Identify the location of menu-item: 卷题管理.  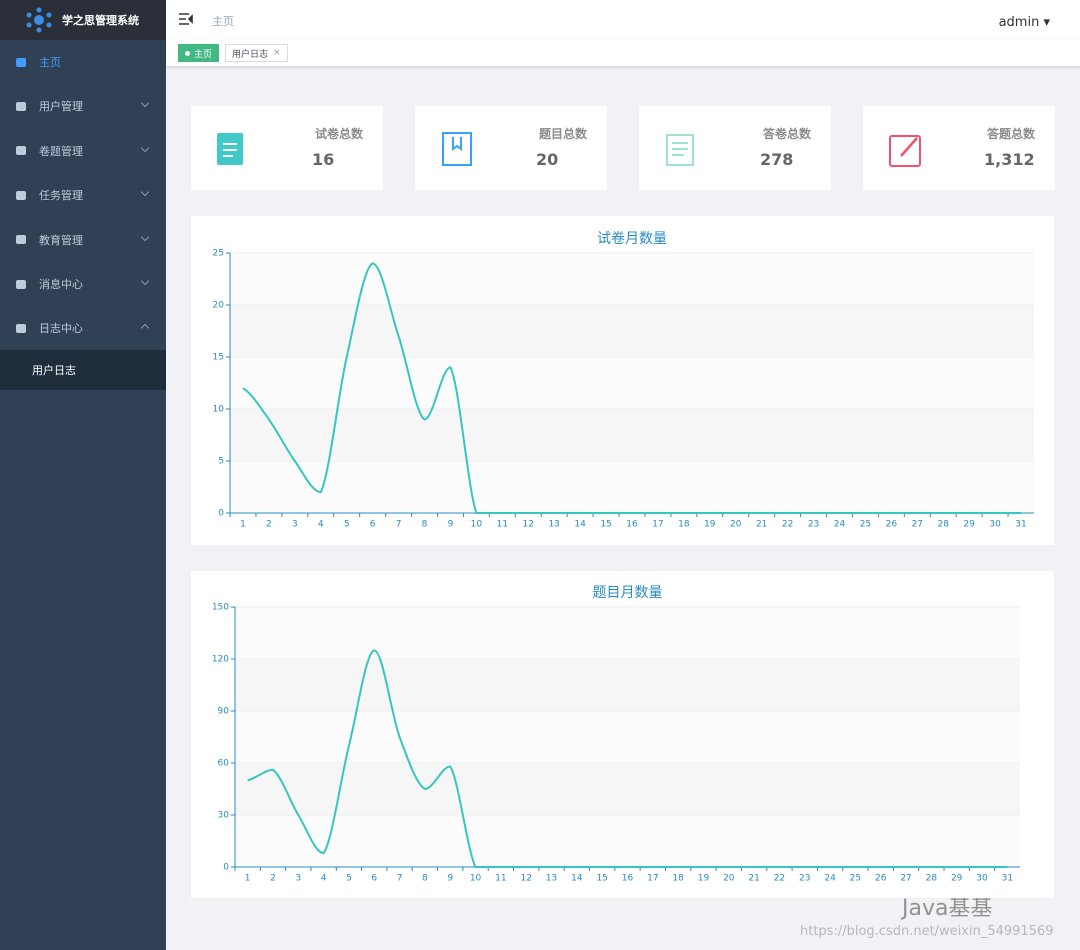
(83, 151).